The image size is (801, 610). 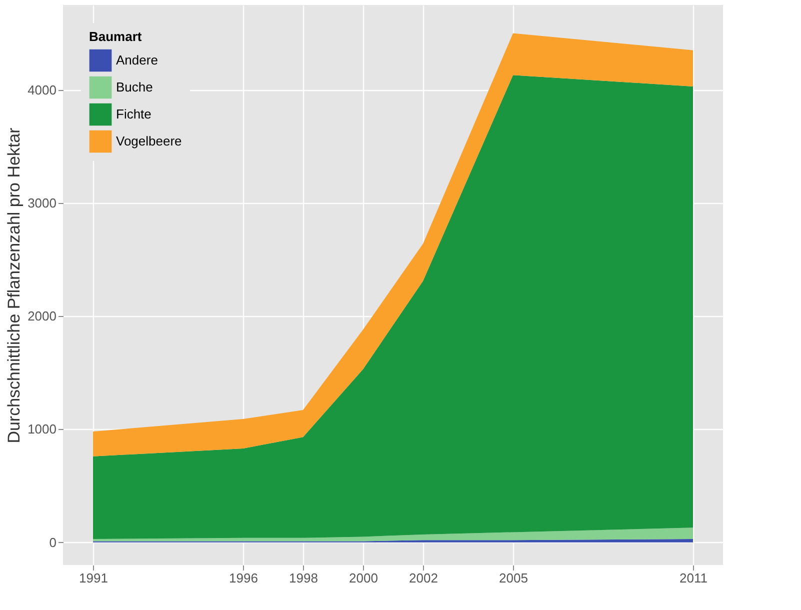 I want to click on legend-label: Andere, so click(x=137, y=60).